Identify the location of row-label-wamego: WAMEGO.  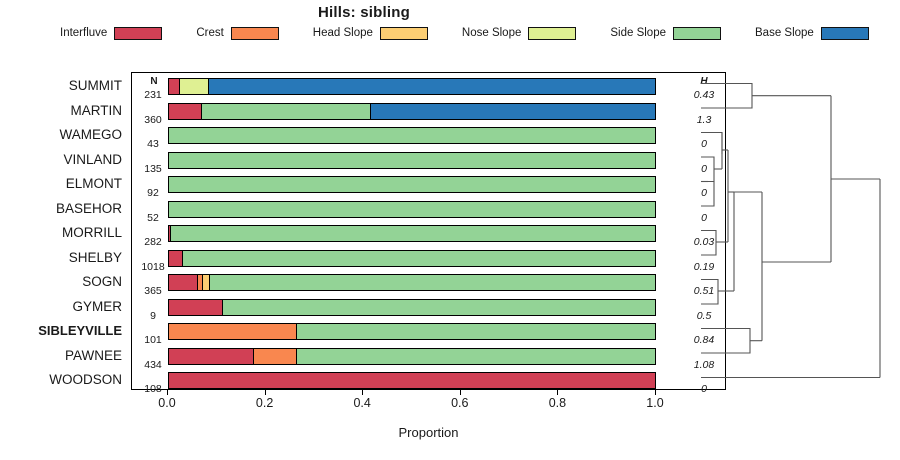
(91, 134).